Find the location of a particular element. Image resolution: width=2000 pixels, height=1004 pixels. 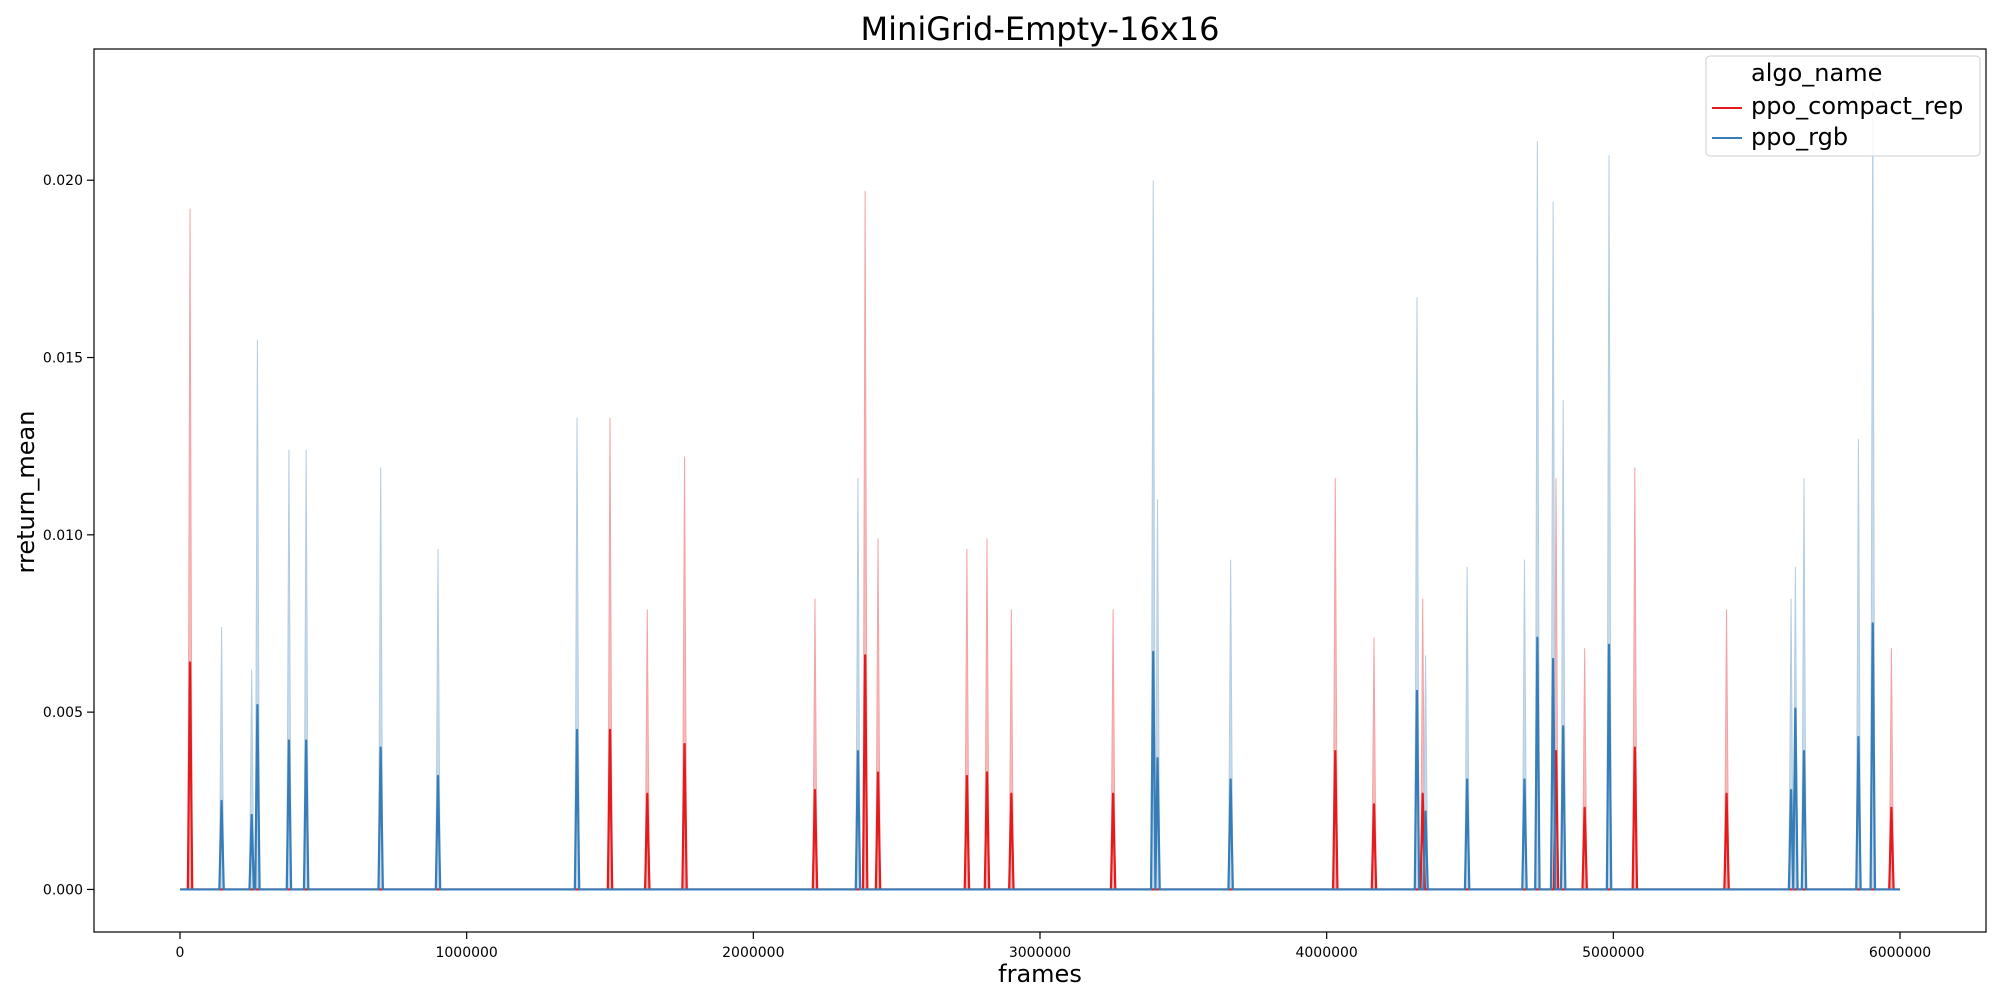

x-tick-label: 2000000 is located at coordinates (753, 953).